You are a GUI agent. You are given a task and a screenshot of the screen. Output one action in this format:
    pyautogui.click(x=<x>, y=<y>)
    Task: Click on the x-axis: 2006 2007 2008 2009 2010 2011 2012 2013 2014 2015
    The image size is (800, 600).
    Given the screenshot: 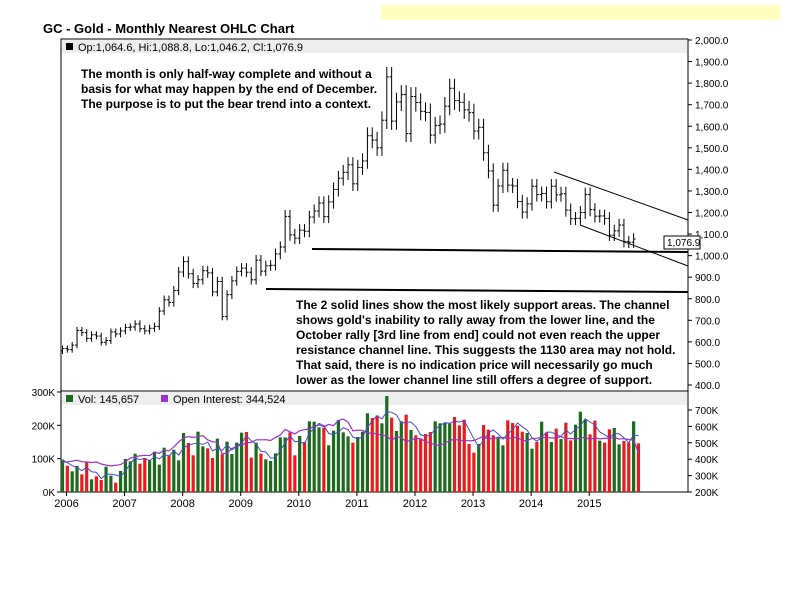 What is the action you would take?
    pyautogui.click(x=327, y=501)
    